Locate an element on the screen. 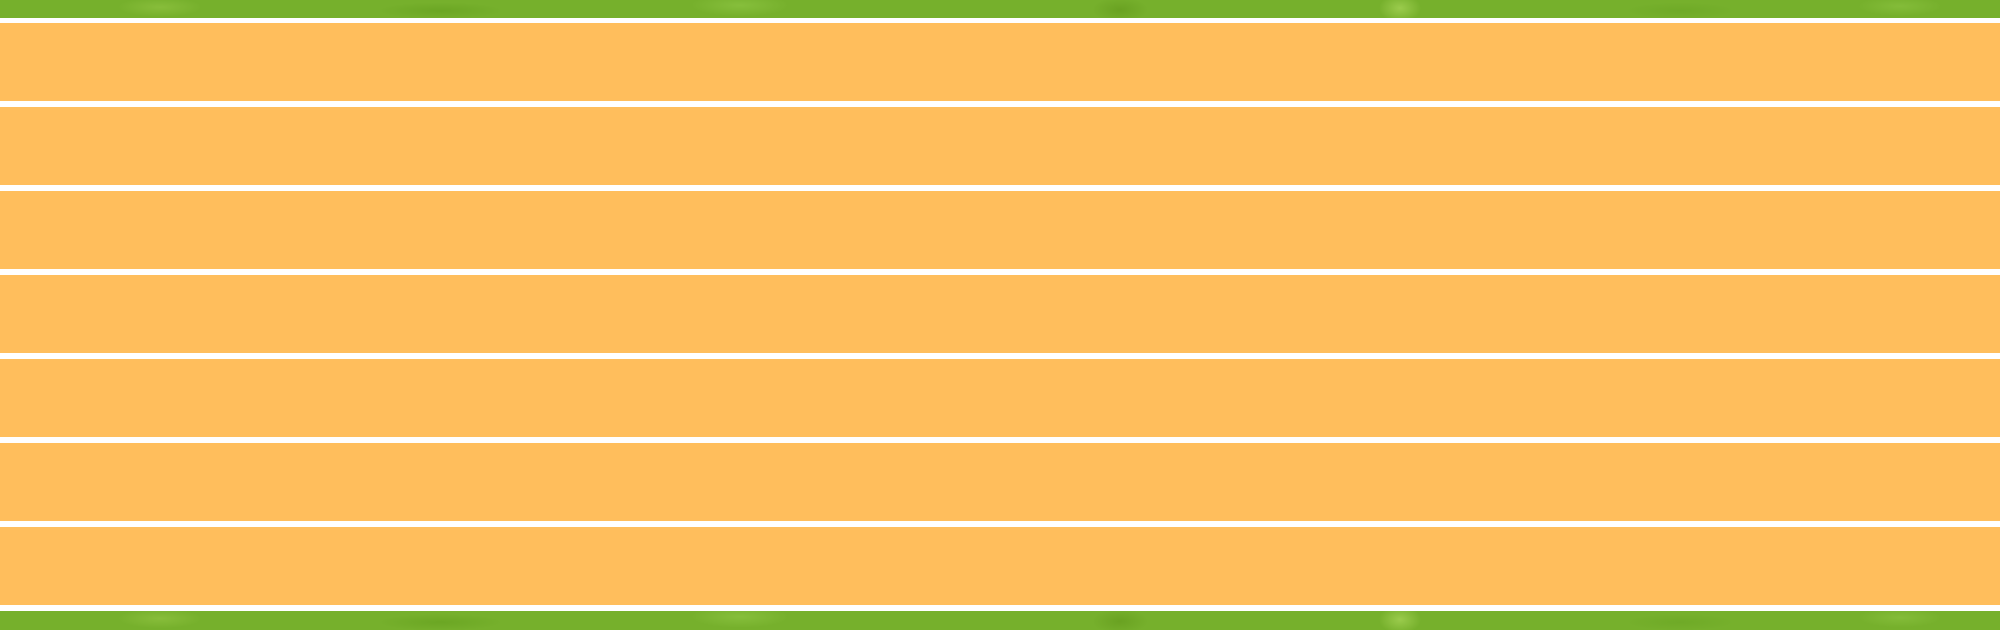 The height and width of the screenshot is (630, 2000). grass-bottom is located at coordinates (1000, 620).